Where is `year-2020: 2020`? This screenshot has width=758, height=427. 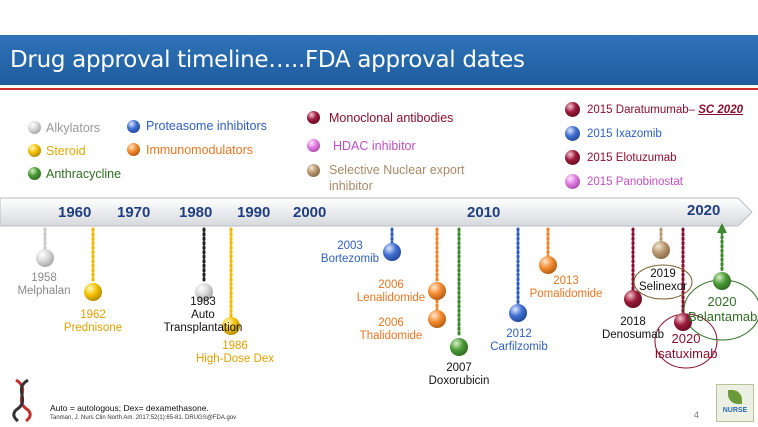 year-2020: 2020 is located at coordinates (704, 210).